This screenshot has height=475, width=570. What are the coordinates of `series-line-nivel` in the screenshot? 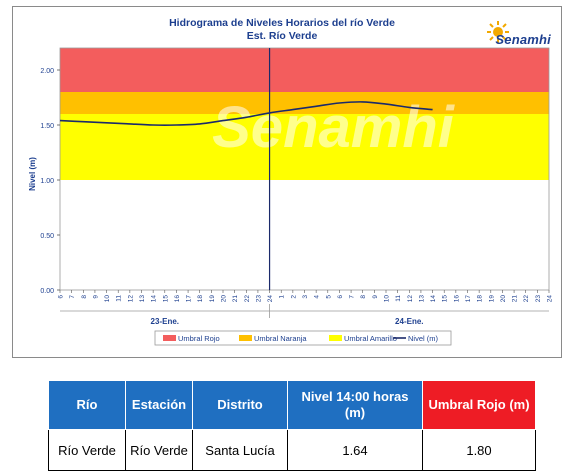 It's located at (246, 113).